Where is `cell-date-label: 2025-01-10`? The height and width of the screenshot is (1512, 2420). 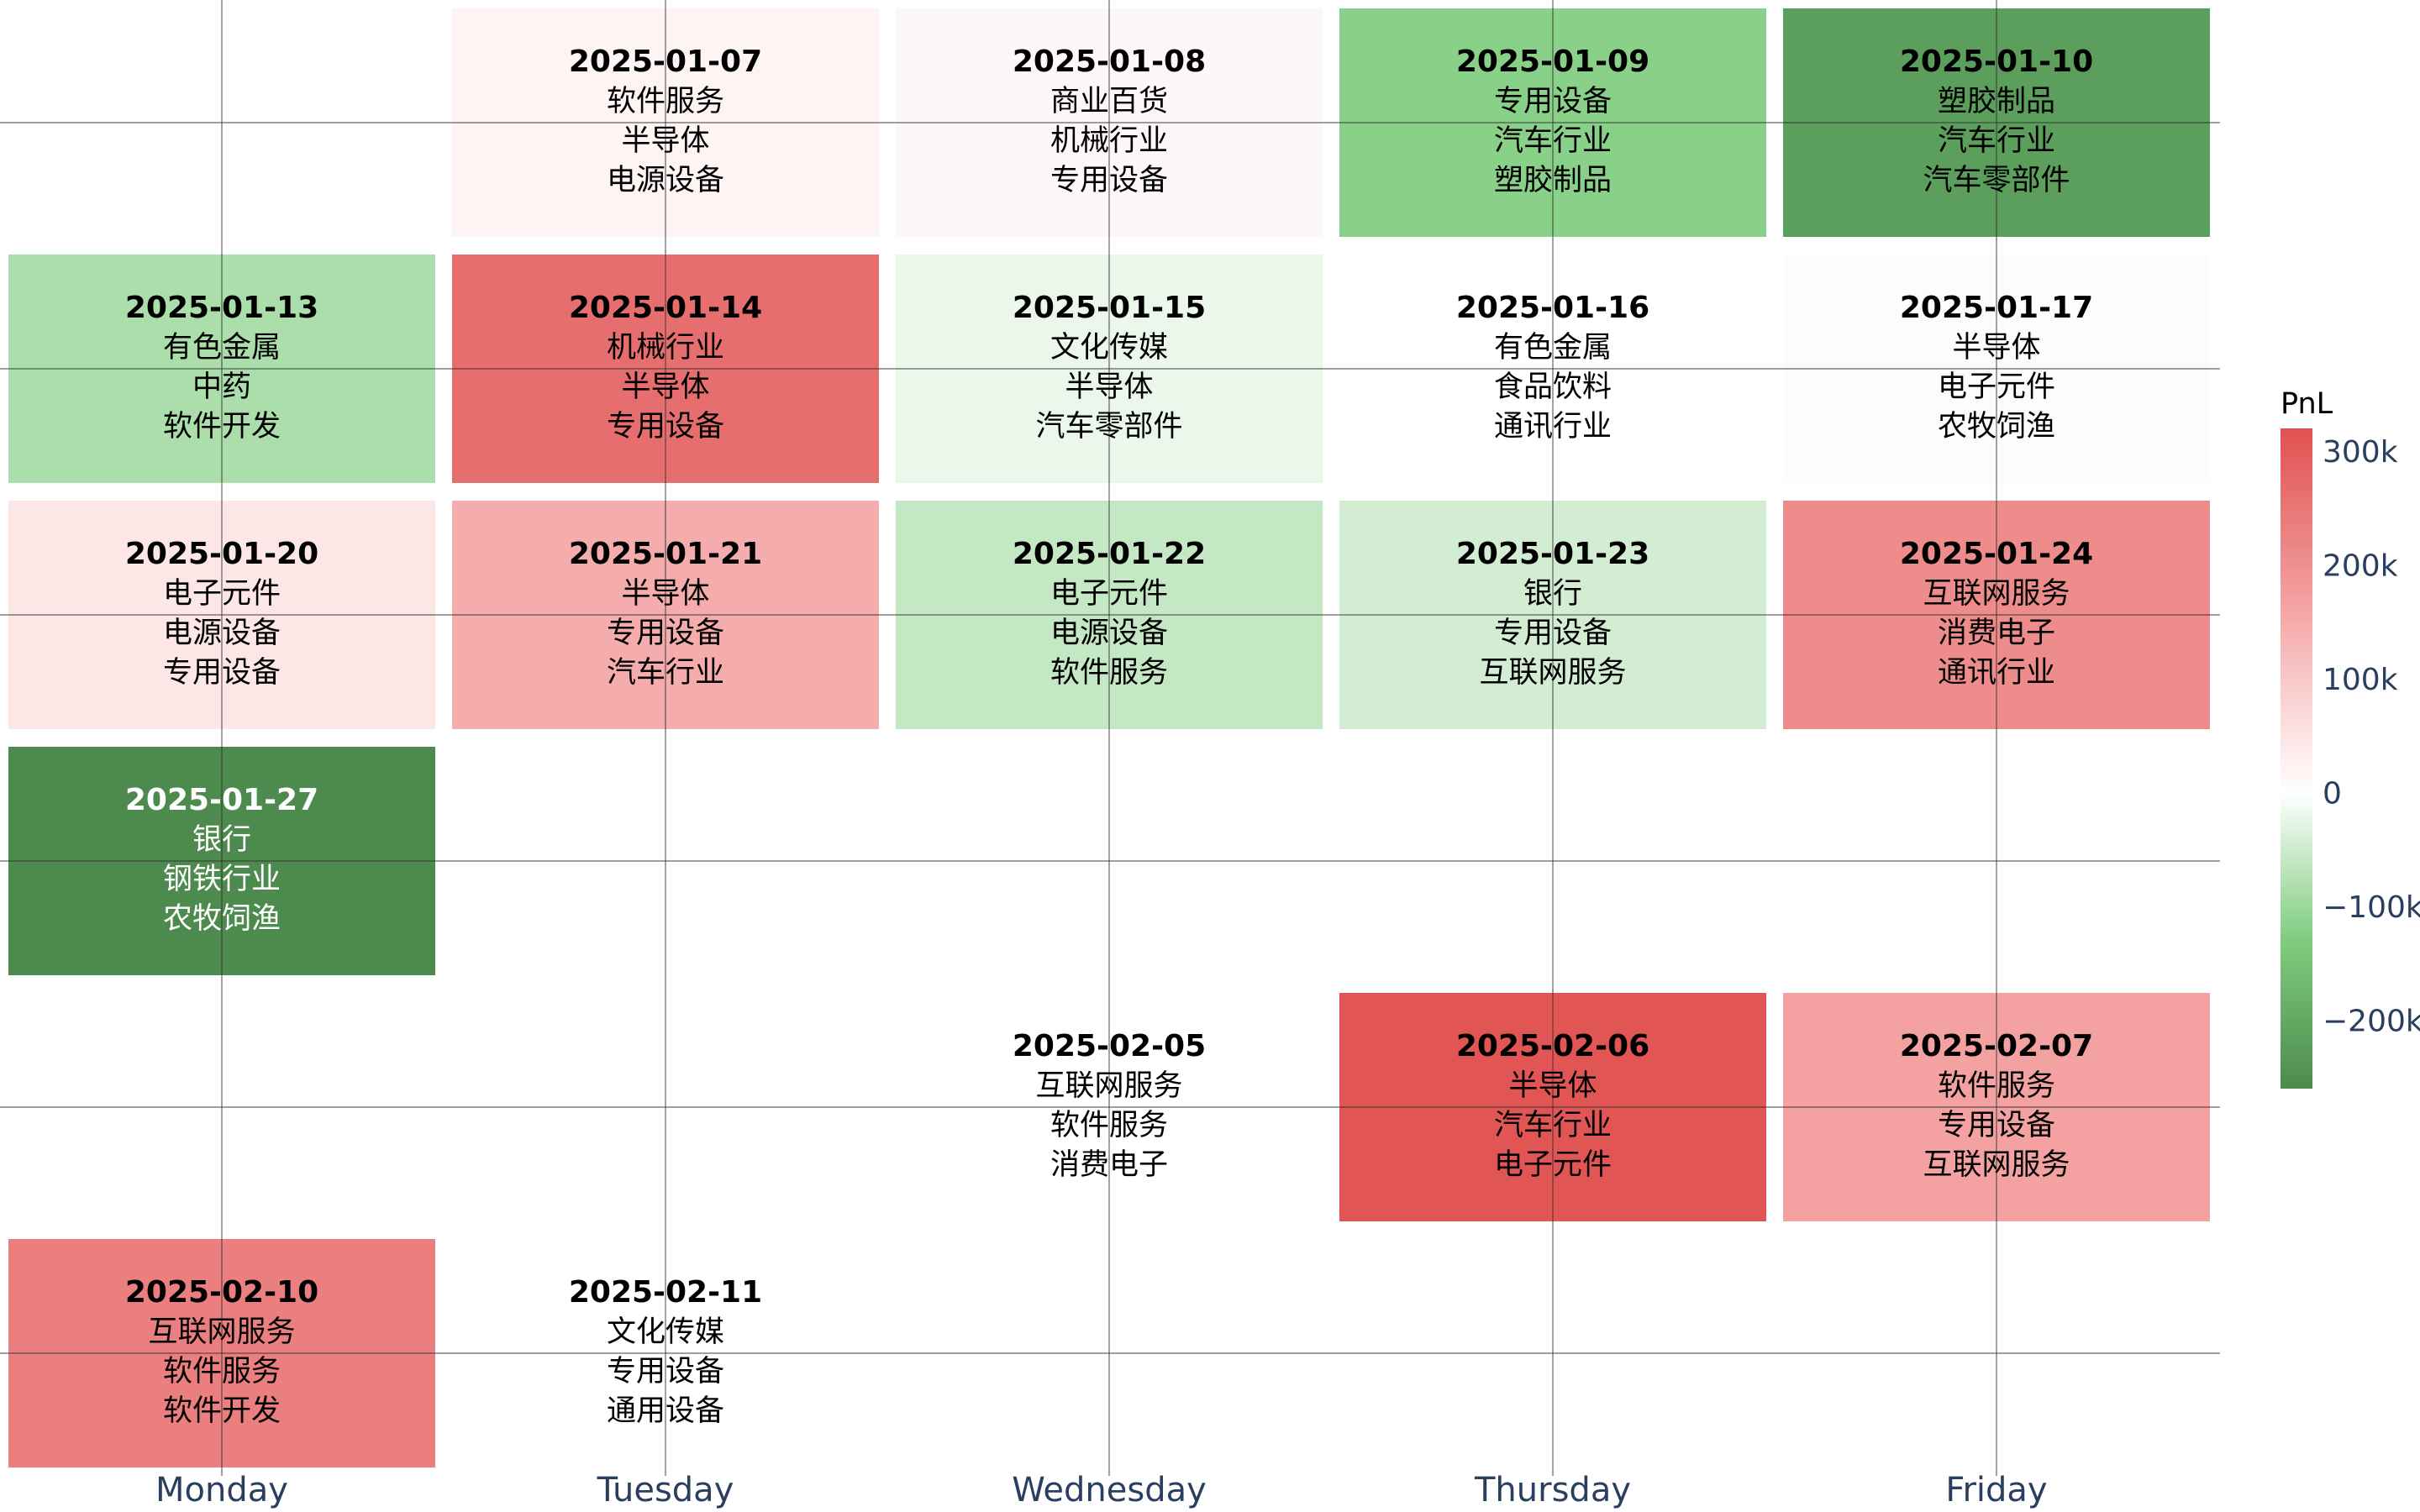
cell-date-label: 2025-01-10 is located at coordinates (1996, 62).